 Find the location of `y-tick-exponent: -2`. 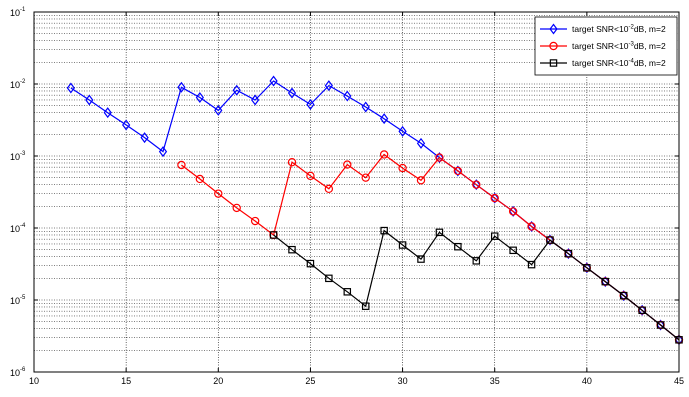

y-tick-exponent: -2 is located at coordinates (23, 82).